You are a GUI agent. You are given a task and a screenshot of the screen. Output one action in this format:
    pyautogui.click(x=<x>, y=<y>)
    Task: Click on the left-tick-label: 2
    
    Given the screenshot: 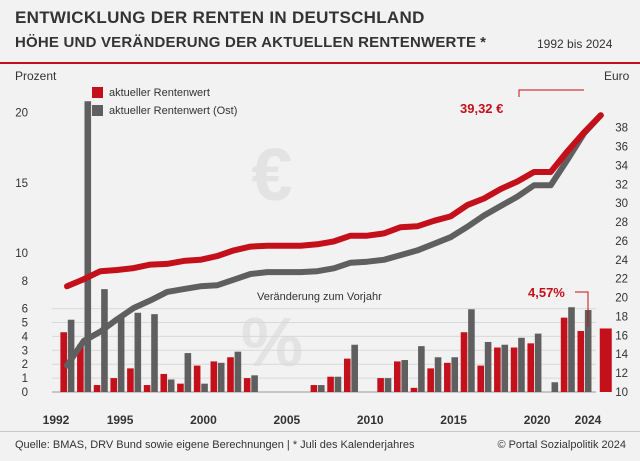 What is the action you would take?
    pyautogui.click(x=25, y=365)
    